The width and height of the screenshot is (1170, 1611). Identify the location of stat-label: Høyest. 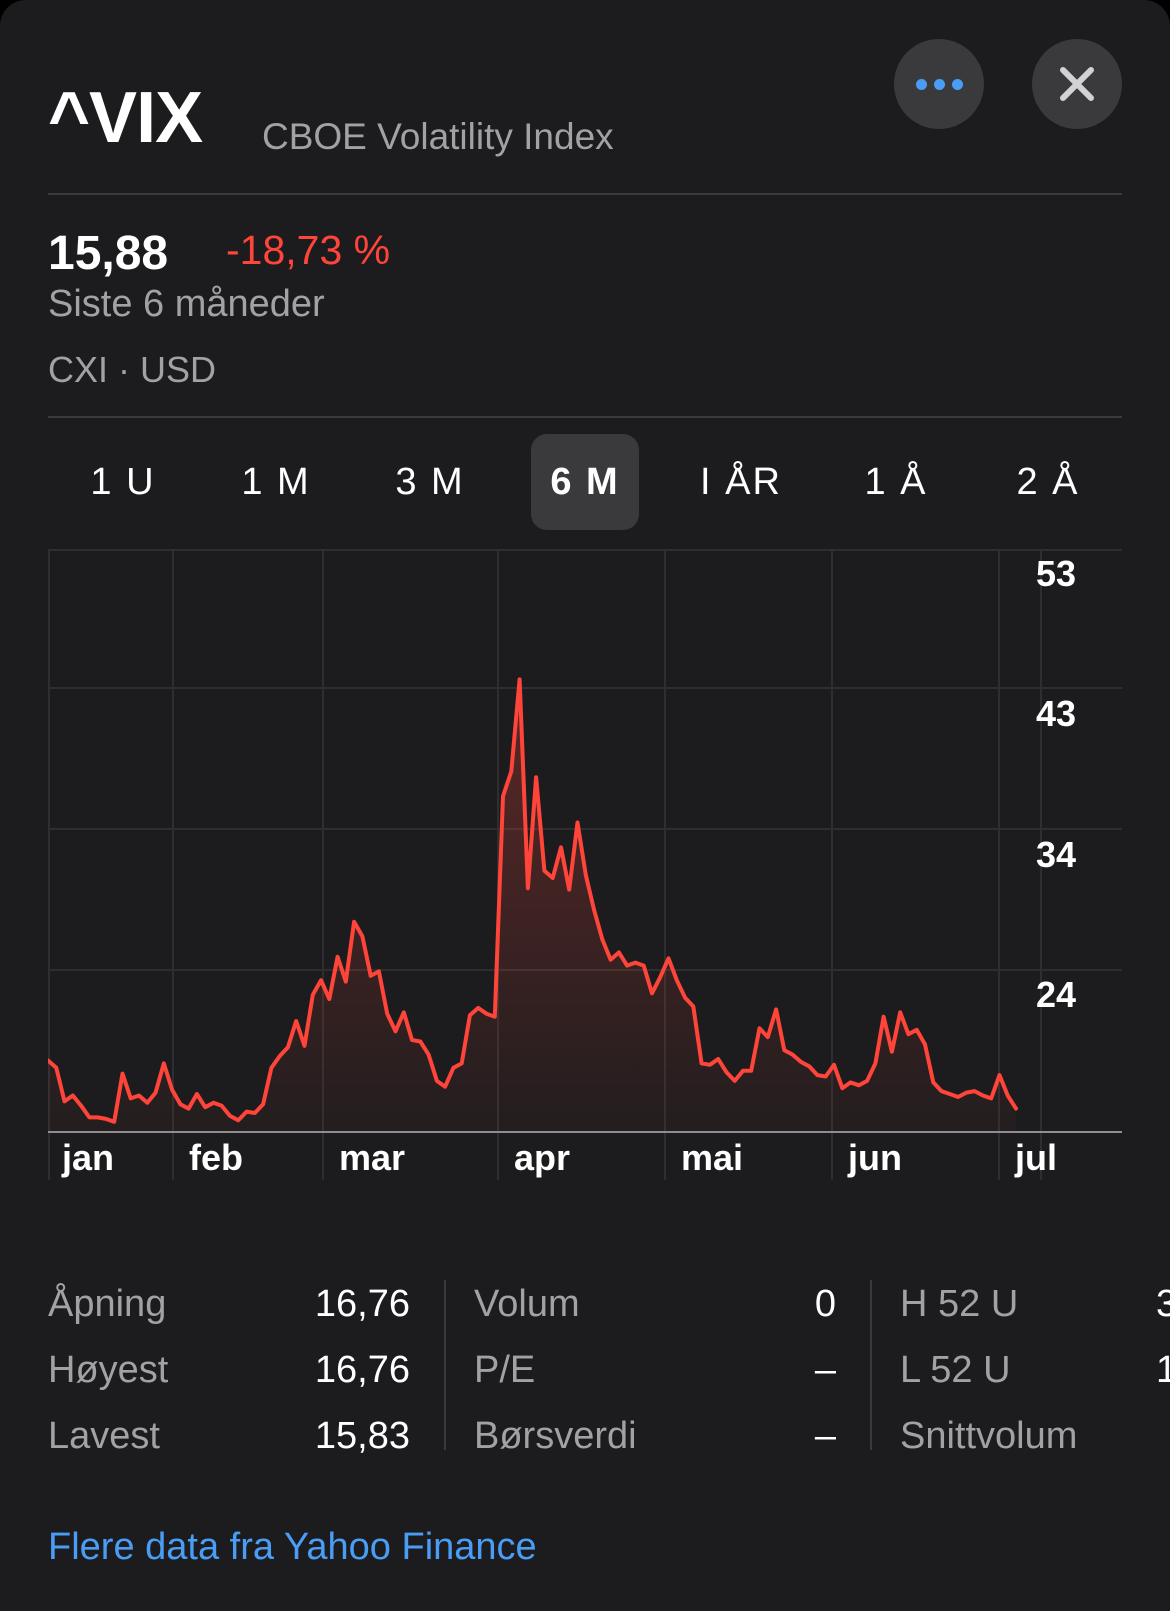
(108, 1370).